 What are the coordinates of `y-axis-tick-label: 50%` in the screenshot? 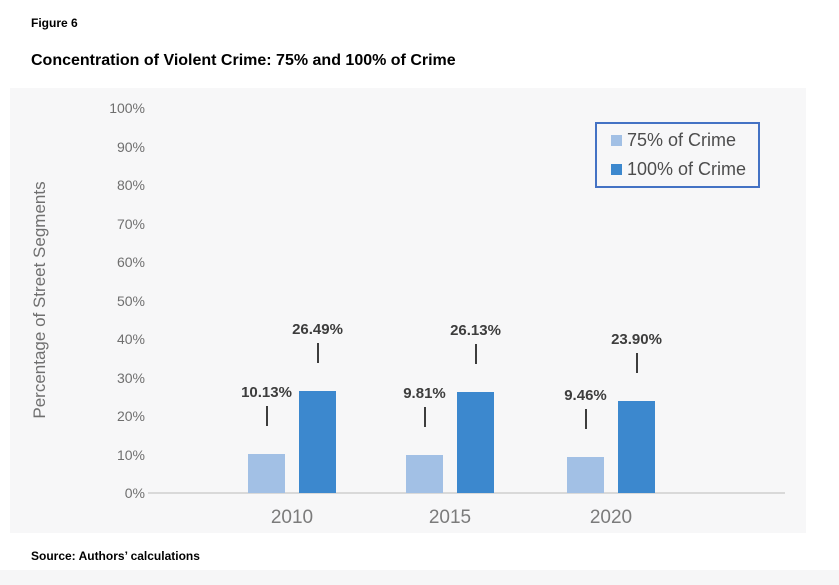 It's located at (130, 300).